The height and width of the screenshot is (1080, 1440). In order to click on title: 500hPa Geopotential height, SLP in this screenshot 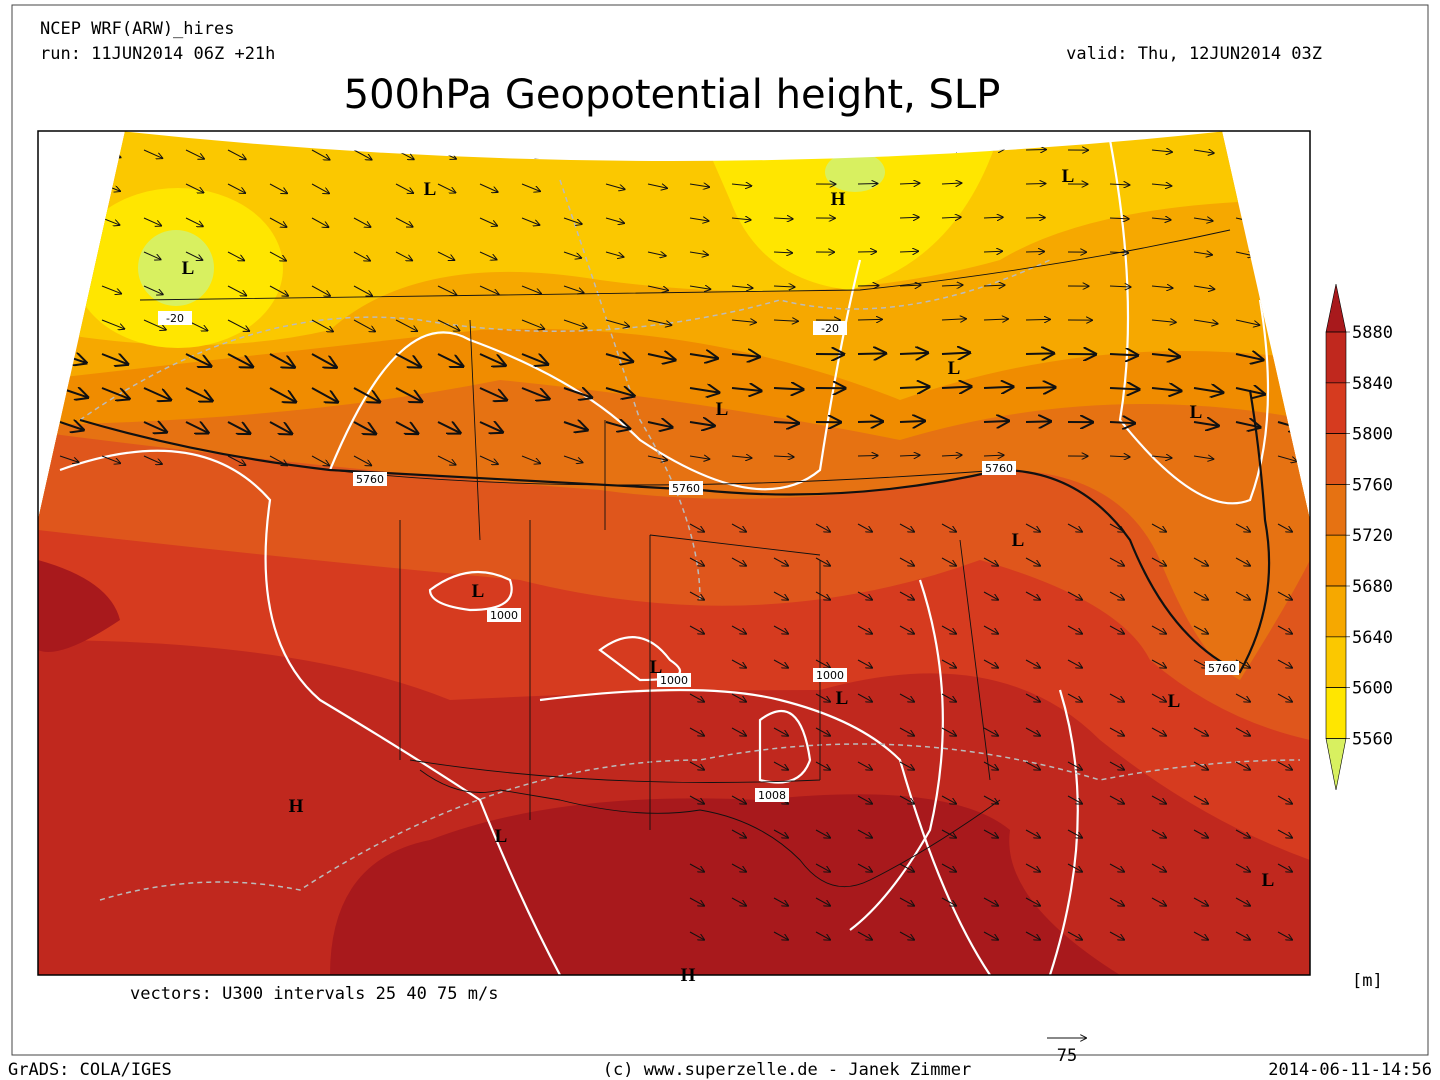, I will do `click(672, 95)`.